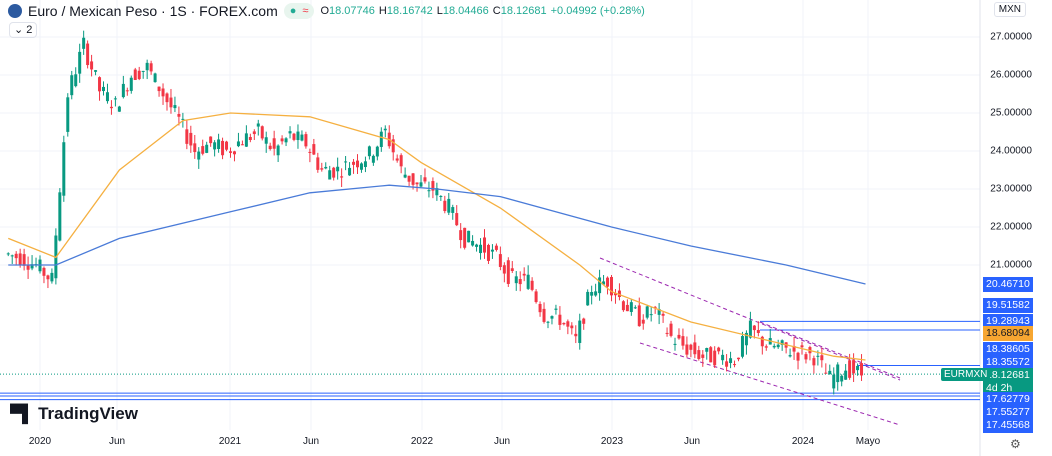  What do you see at coordinates (230, 441) in the screenshot?
I see `time-tick: 2021` at bounding box center [230, 441].